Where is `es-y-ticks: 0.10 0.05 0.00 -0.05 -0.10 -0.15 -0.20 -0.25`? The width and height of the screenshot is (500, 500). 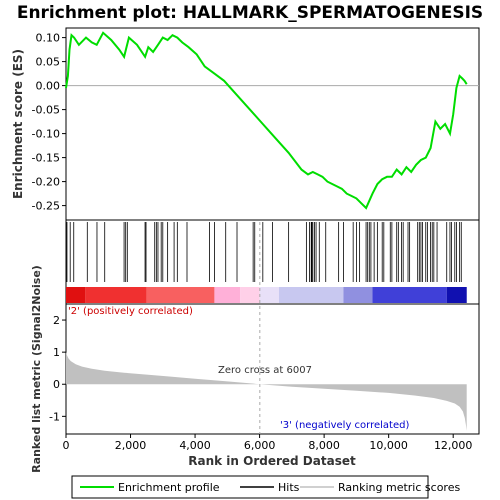 es-y-ticks: 0.10 0.05 0.00 -0.05 -0.10 -0.15 -0.20 -0.25 is located at coordinates (49, 122).